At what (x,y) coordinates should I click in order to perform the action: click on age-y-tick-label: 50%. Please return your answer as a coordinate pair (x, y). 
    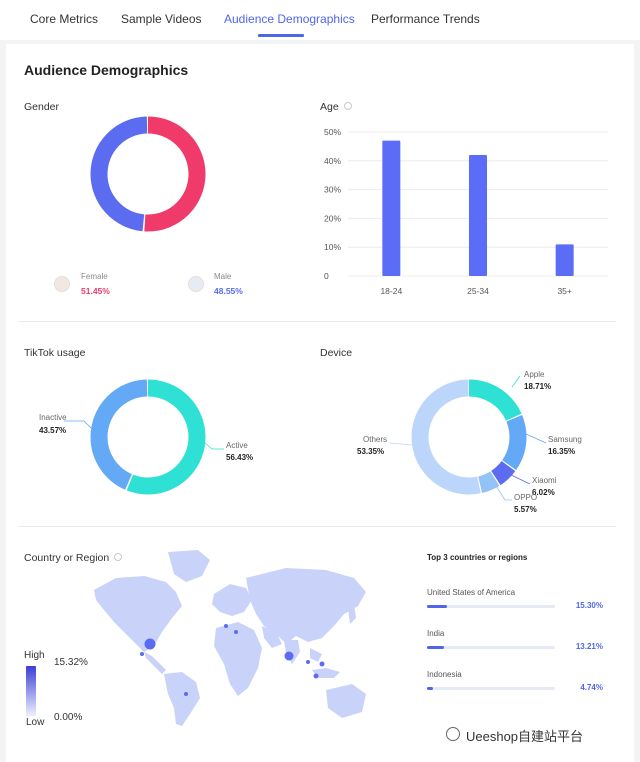
    Looking at the image, I should click on (332, 132).